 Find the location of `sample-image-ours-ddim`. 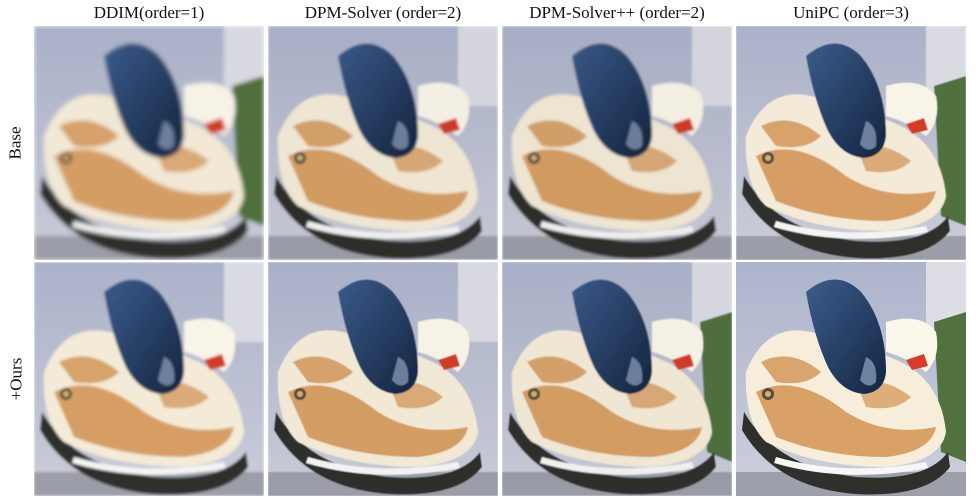

sample-image-ours-ddim is located at coordinates (149, 379).